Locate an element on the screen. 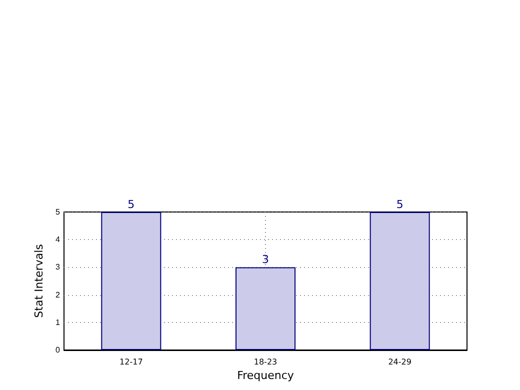 The width and height of the screenshot is (520, 390). x-tick-label: 18-23 is located at coordinates (266, 362).